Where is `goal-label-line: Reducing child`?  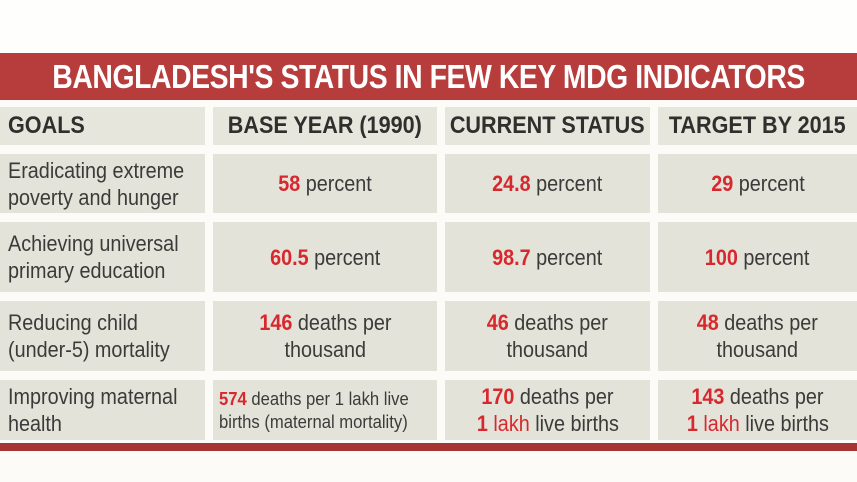
goal-label-line: Reducing child is located at coordinates (73, 322).